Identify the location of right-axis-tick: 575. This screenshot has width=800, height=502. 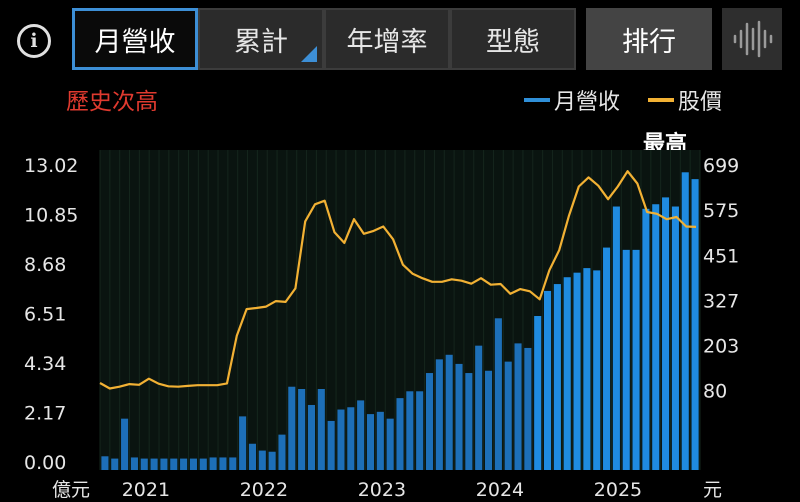
(721, 211).